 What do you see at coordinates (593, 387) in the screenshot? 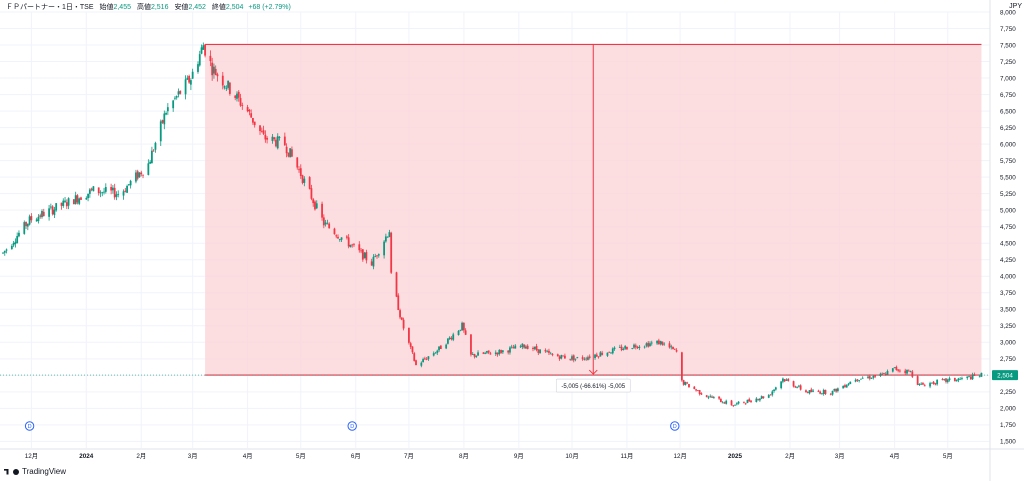
I see `price-range-label: -5,005 (-66.61%) -5,005` at bounding box center [593, 387].